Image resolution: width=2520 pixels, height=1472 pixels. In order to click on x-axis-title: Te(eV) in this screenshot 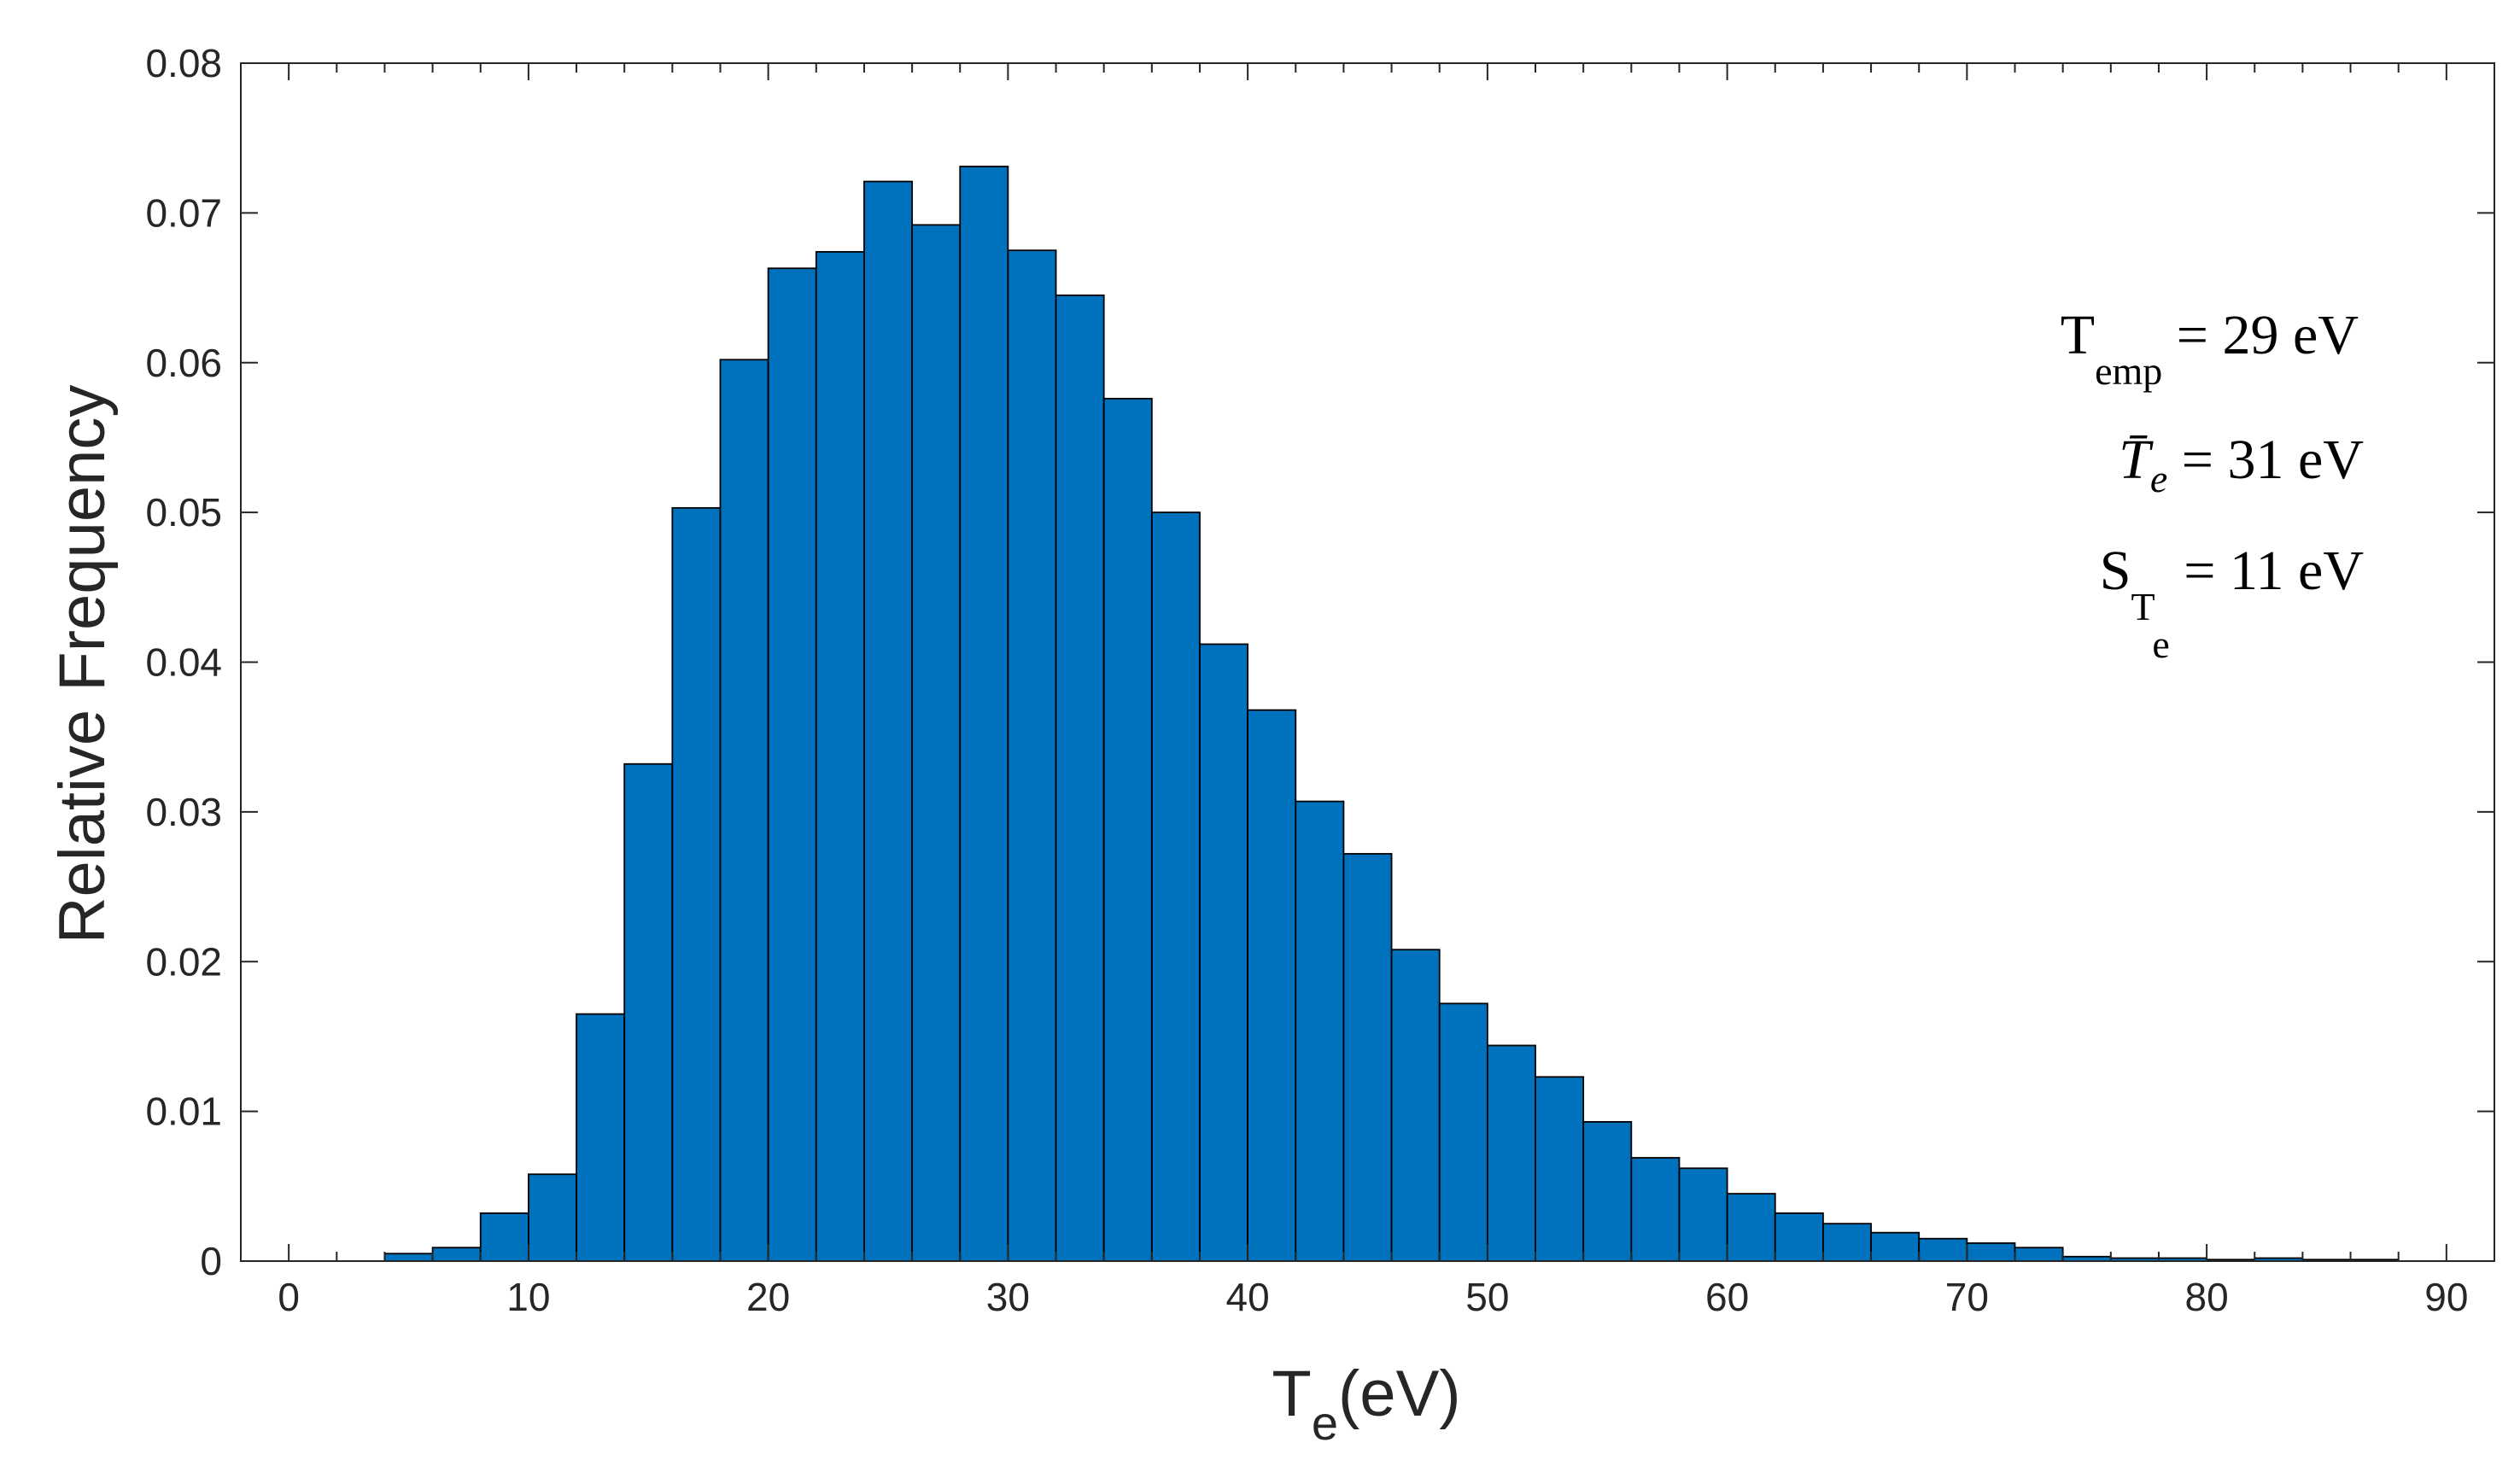, I will do `click(1366, 1404)`.